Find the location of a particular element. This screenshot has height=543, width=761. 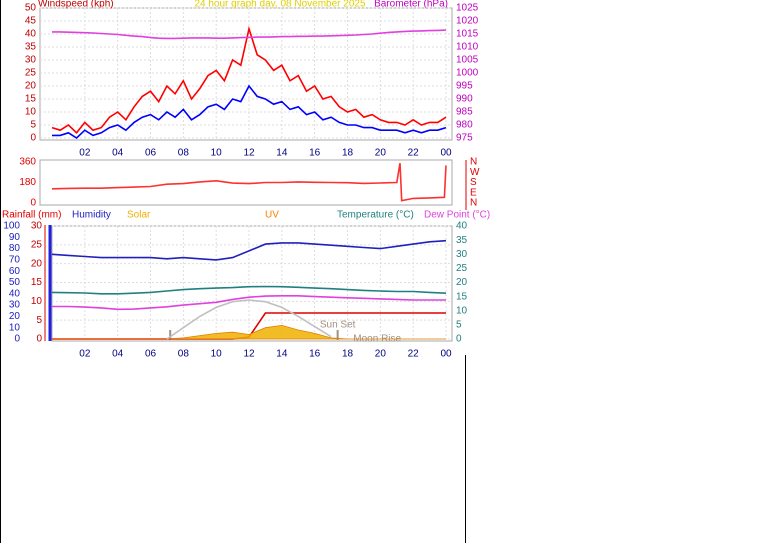

y-tick-label: 980 is located at coordinates (464, 125).